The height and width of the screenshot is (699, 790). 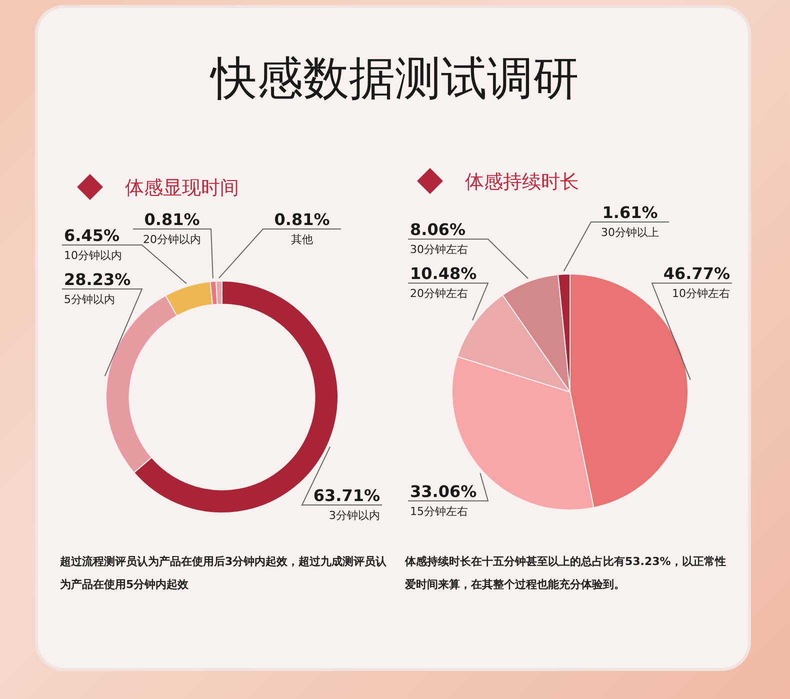 I want to click on slice-label: 15分钟左右, so click(x=439, y=511).